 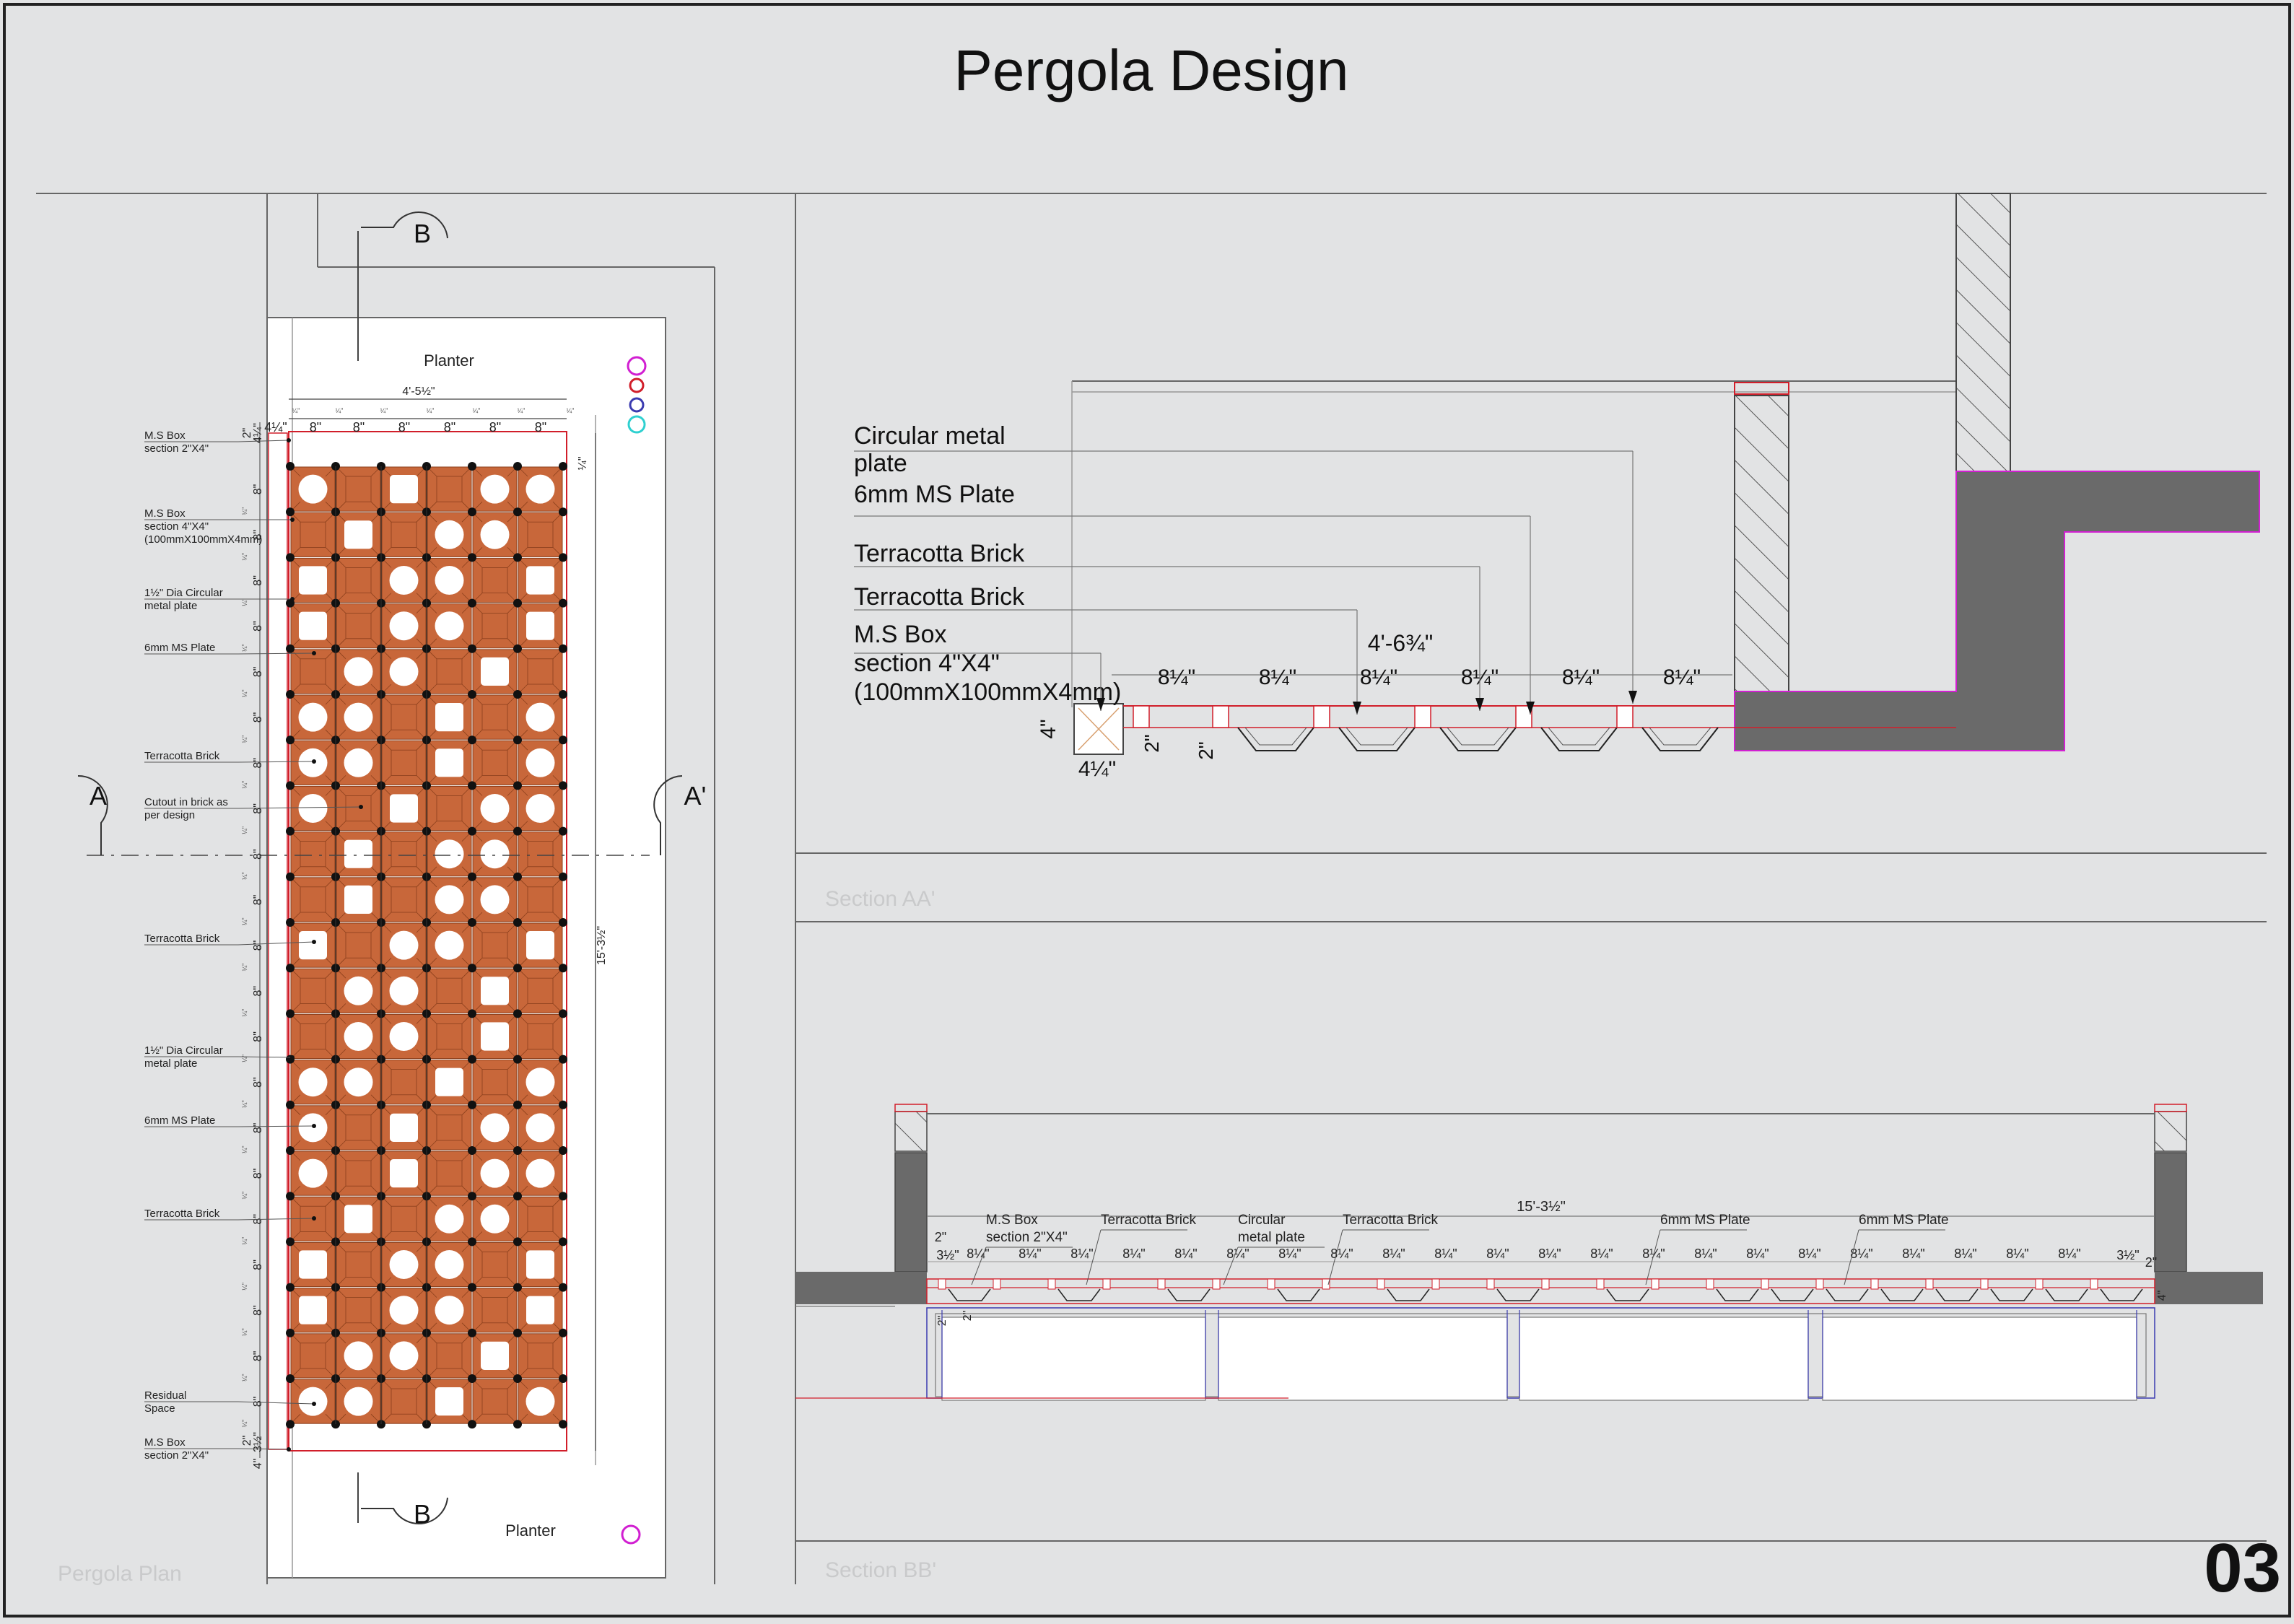 What do you see at coordinates (2209, 1288) in the screenshot?
I see `bb-right-ledge` at bounding box center [2209, 1288].